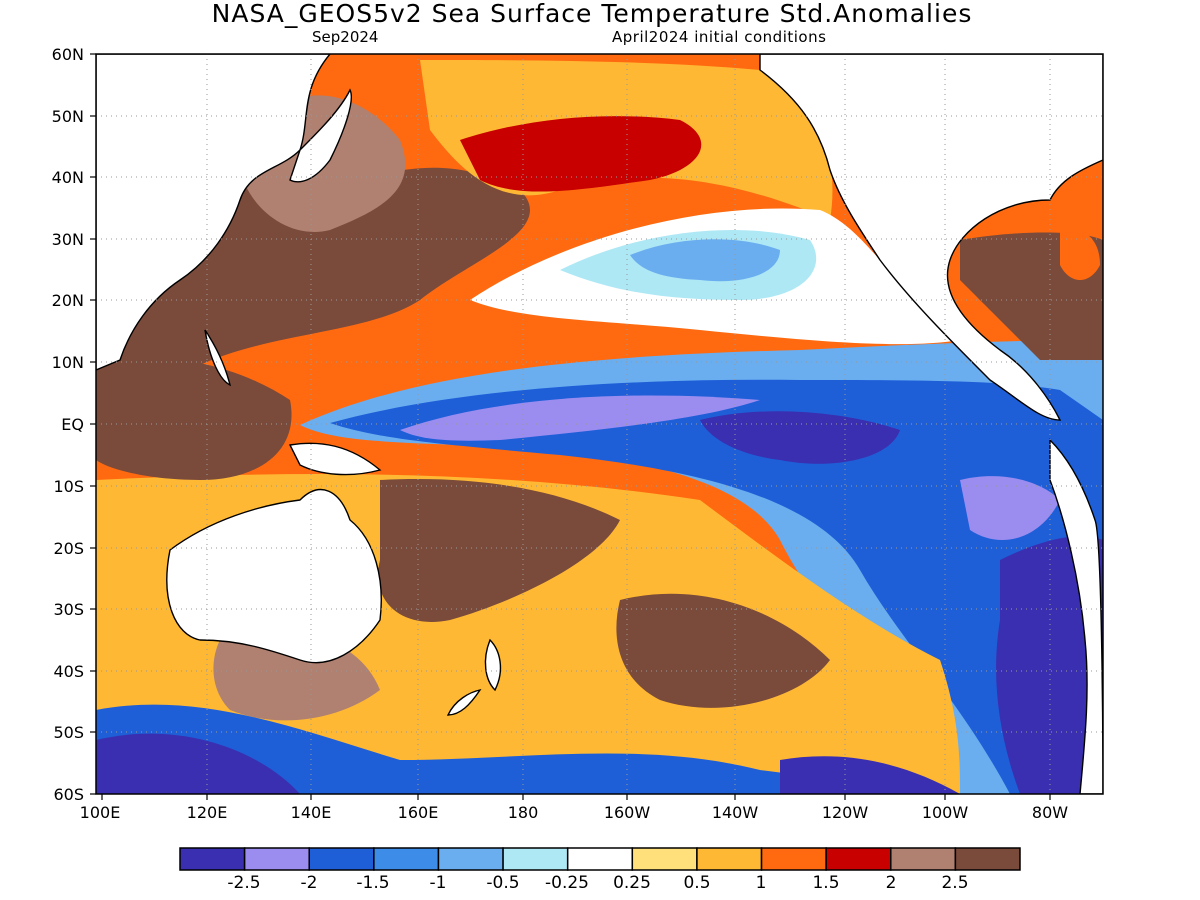  Describe the element at coordinates (567, 883) in the screenshot. I see `colorbar-label: -0.25` at that location.